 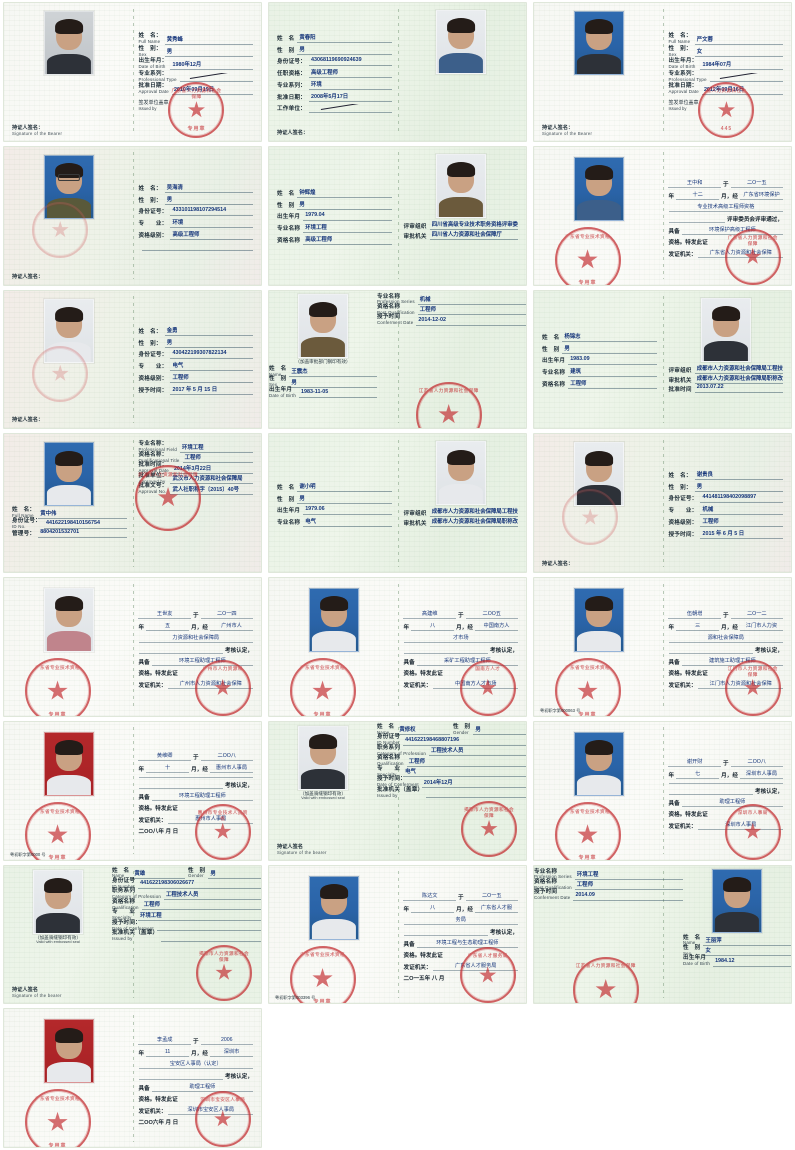 What do you see at coordinates (726, 802) in the screenshot?
I see `narrative-line-5: 具备 助理工程师` at bounding box center [726, 802].